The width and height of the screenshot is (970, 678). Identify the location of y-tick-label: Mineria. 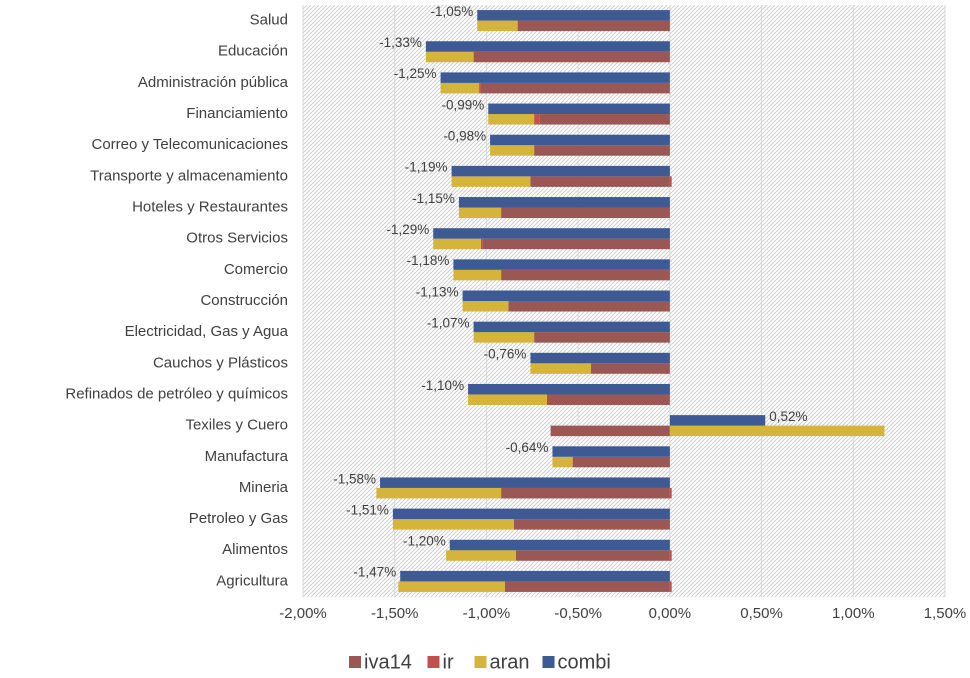
(264, 487).